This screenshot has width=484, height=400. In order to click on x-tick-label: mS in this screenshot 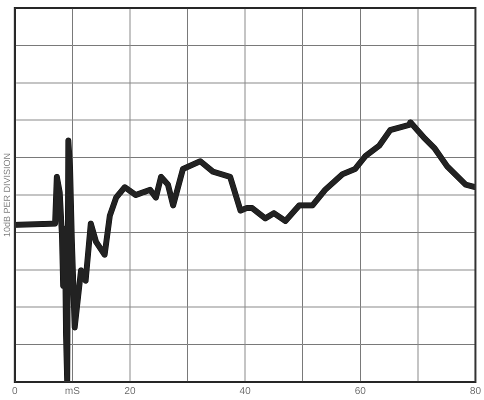, I will do `click(72, 391)`.